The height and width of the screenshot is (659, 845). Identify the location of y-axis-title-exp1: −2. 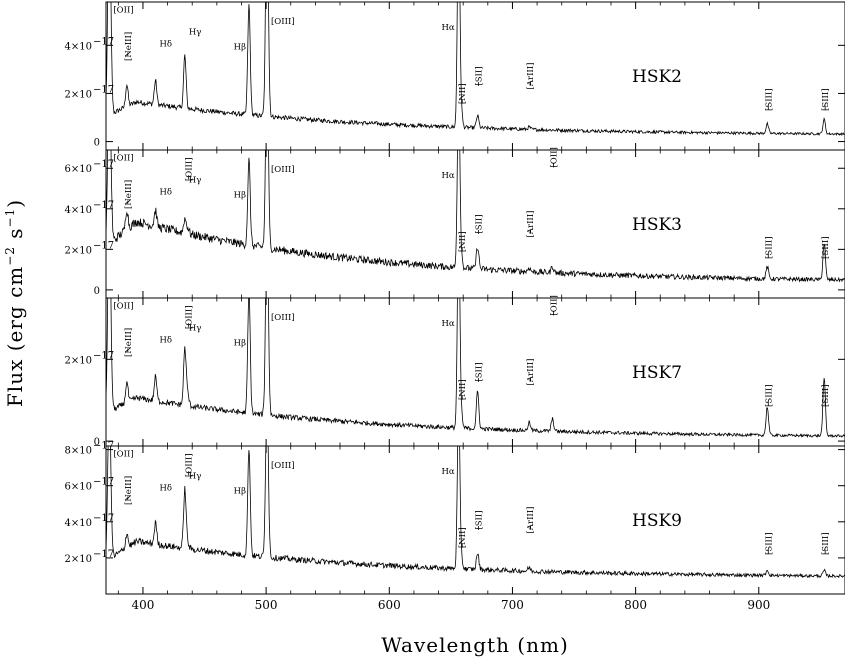
(10, 256).